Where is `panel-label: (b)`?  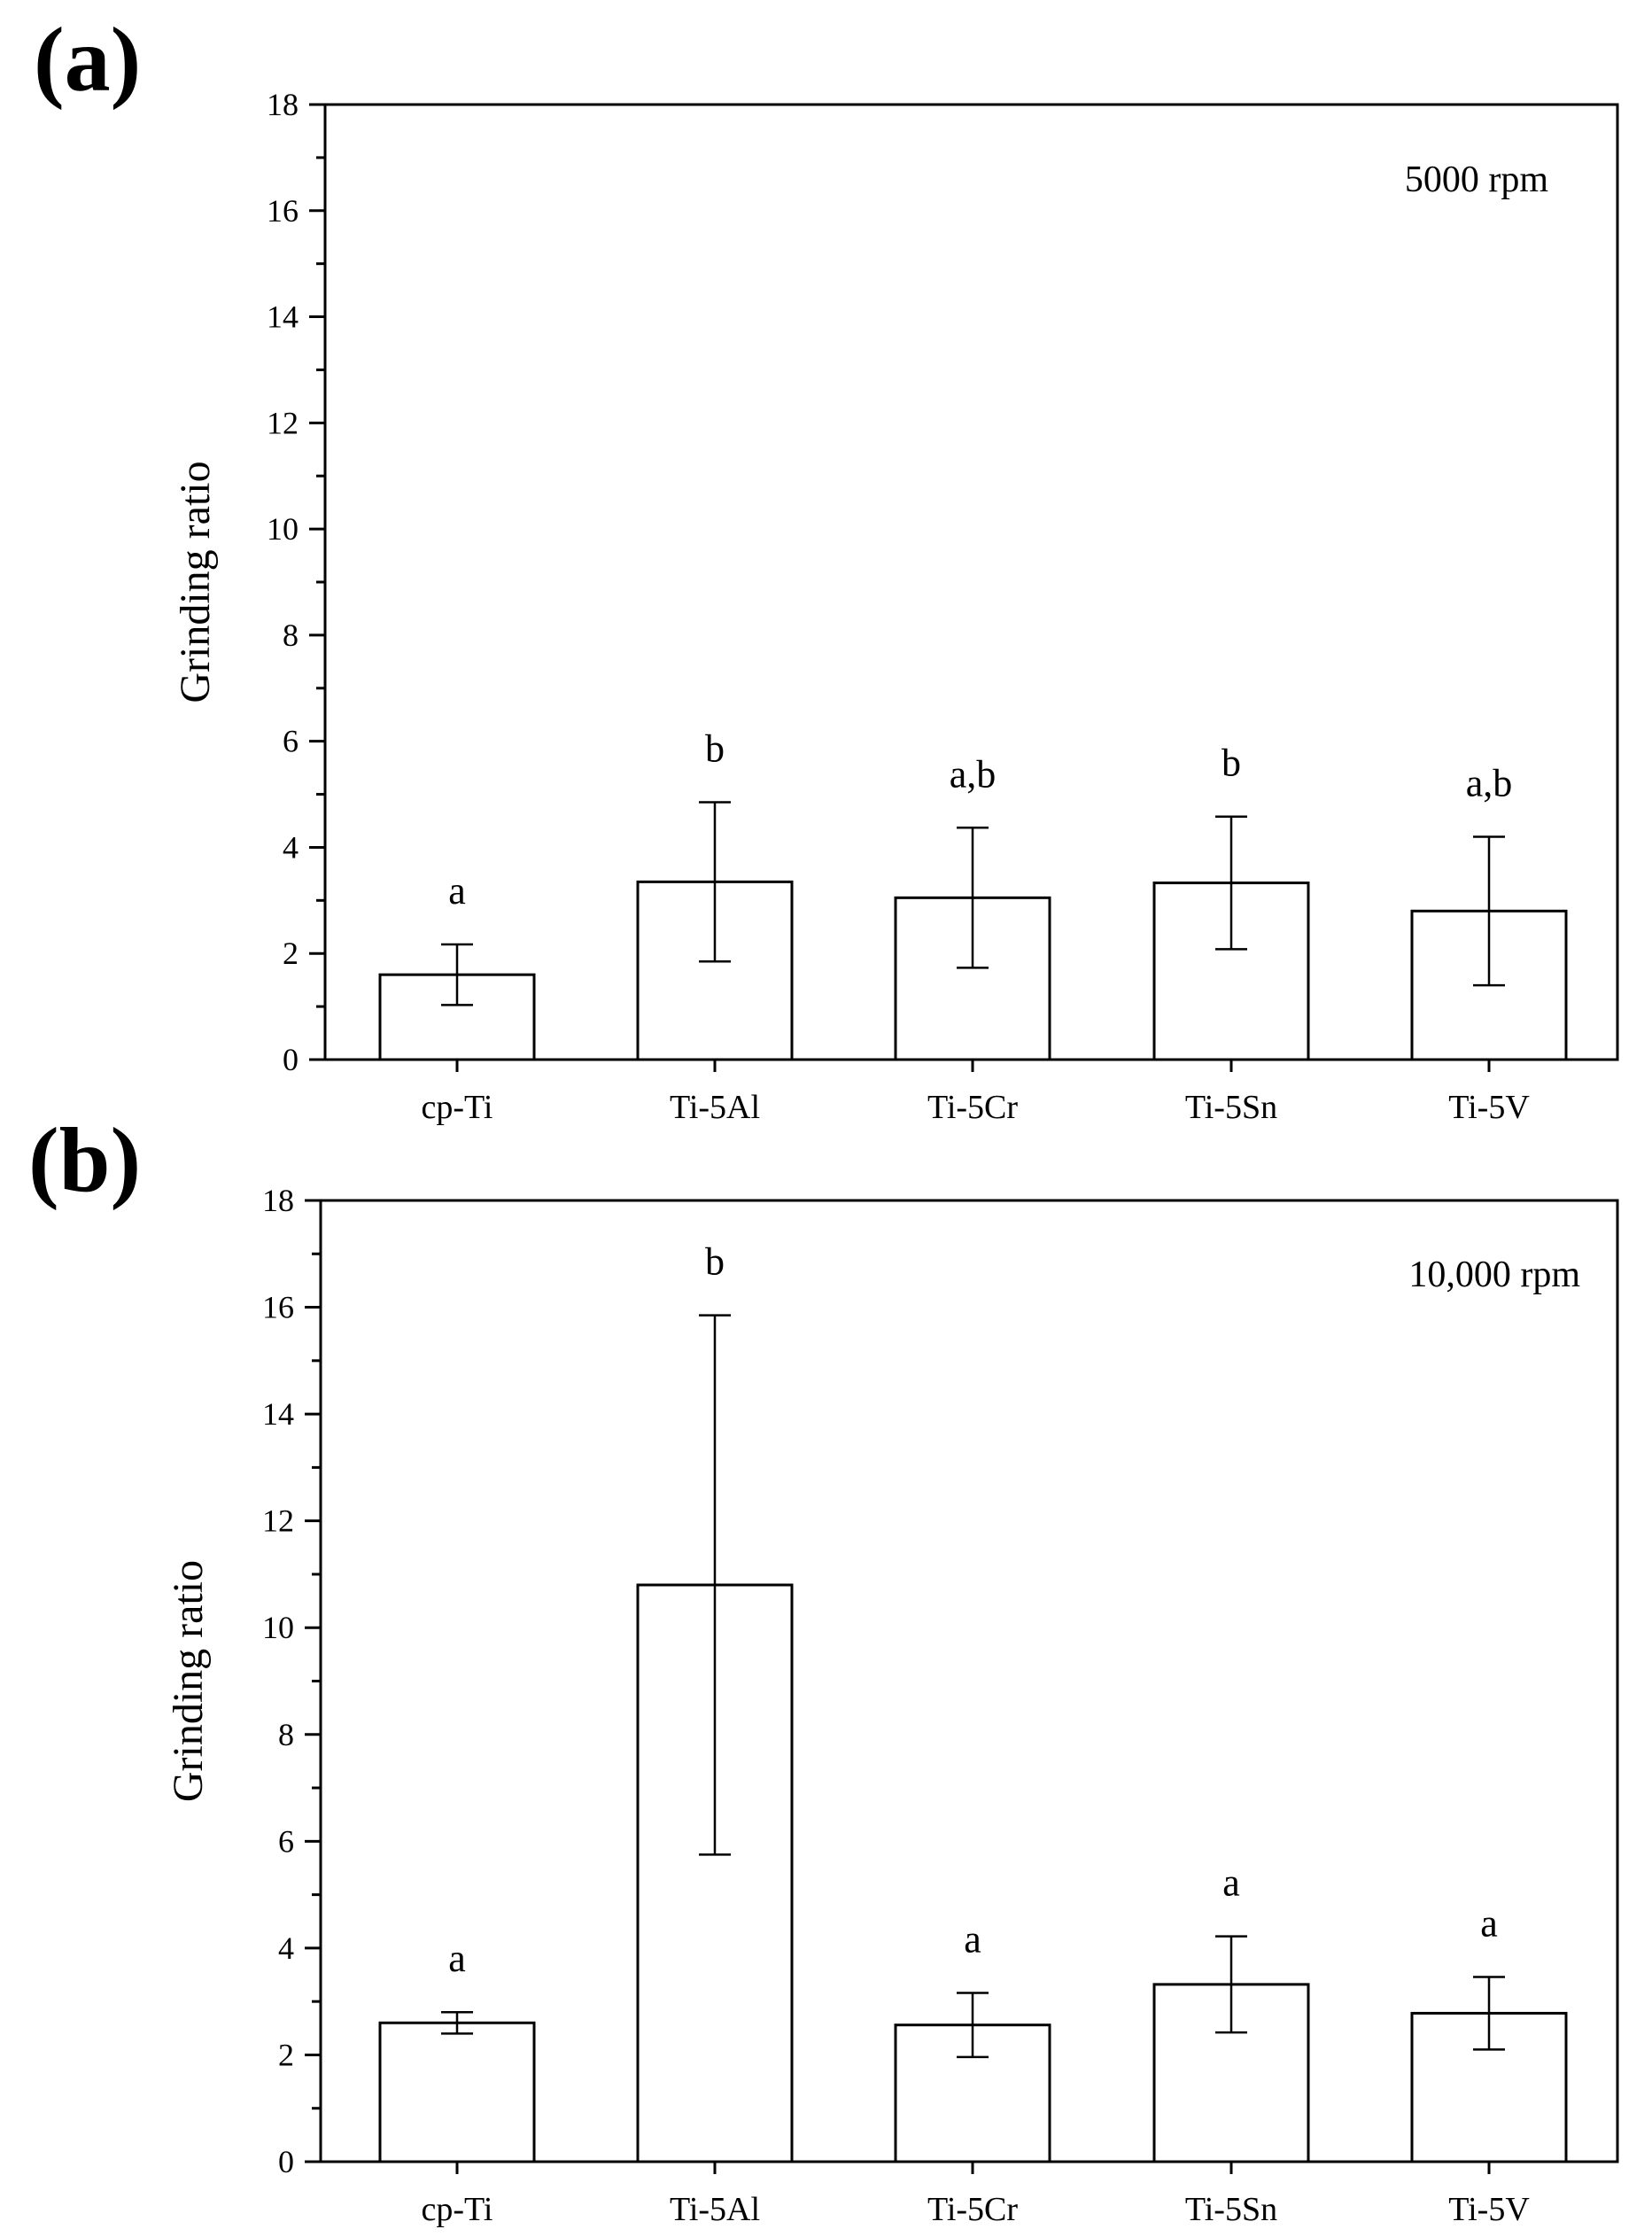
panel-label: (b) is located at coordinates (84, 1160).